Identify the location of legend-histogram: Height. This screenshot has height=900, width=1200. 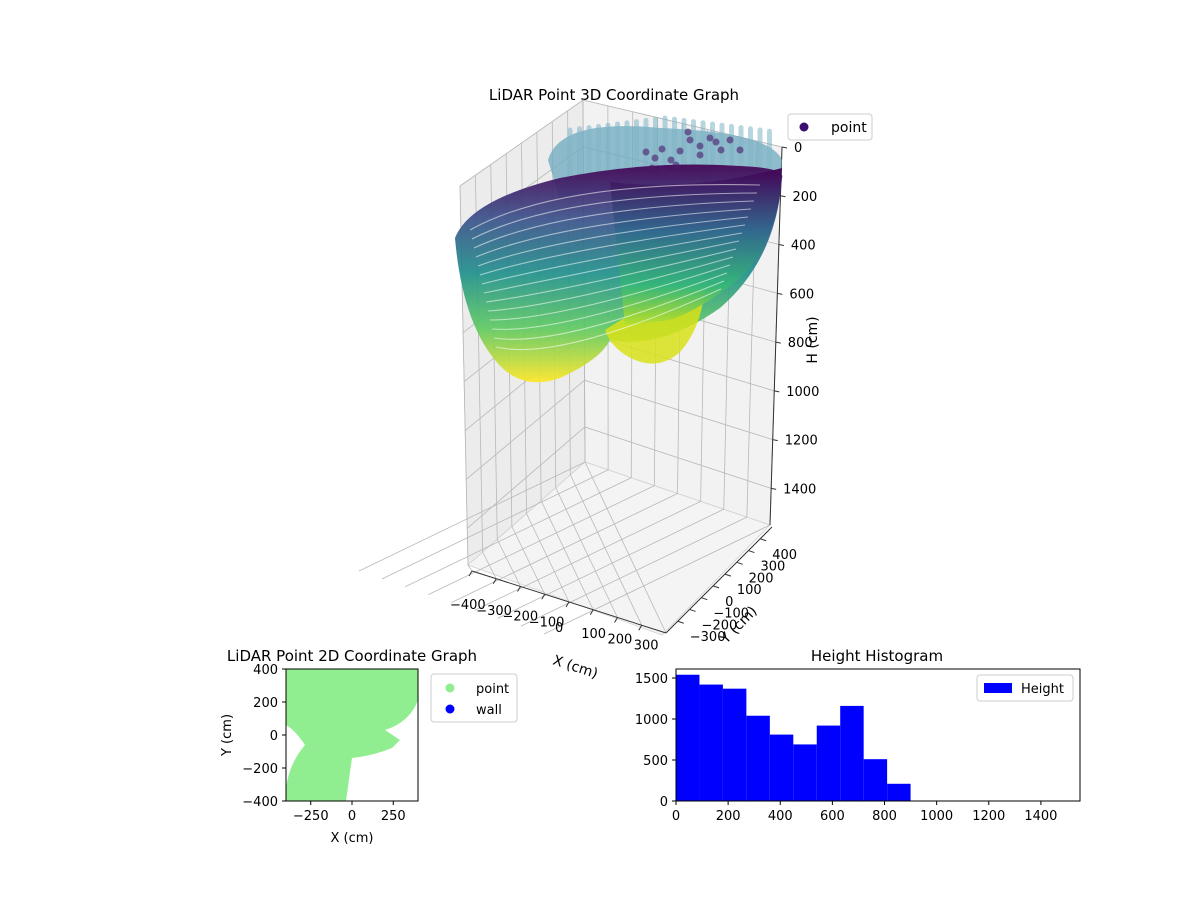
(1025, 688).